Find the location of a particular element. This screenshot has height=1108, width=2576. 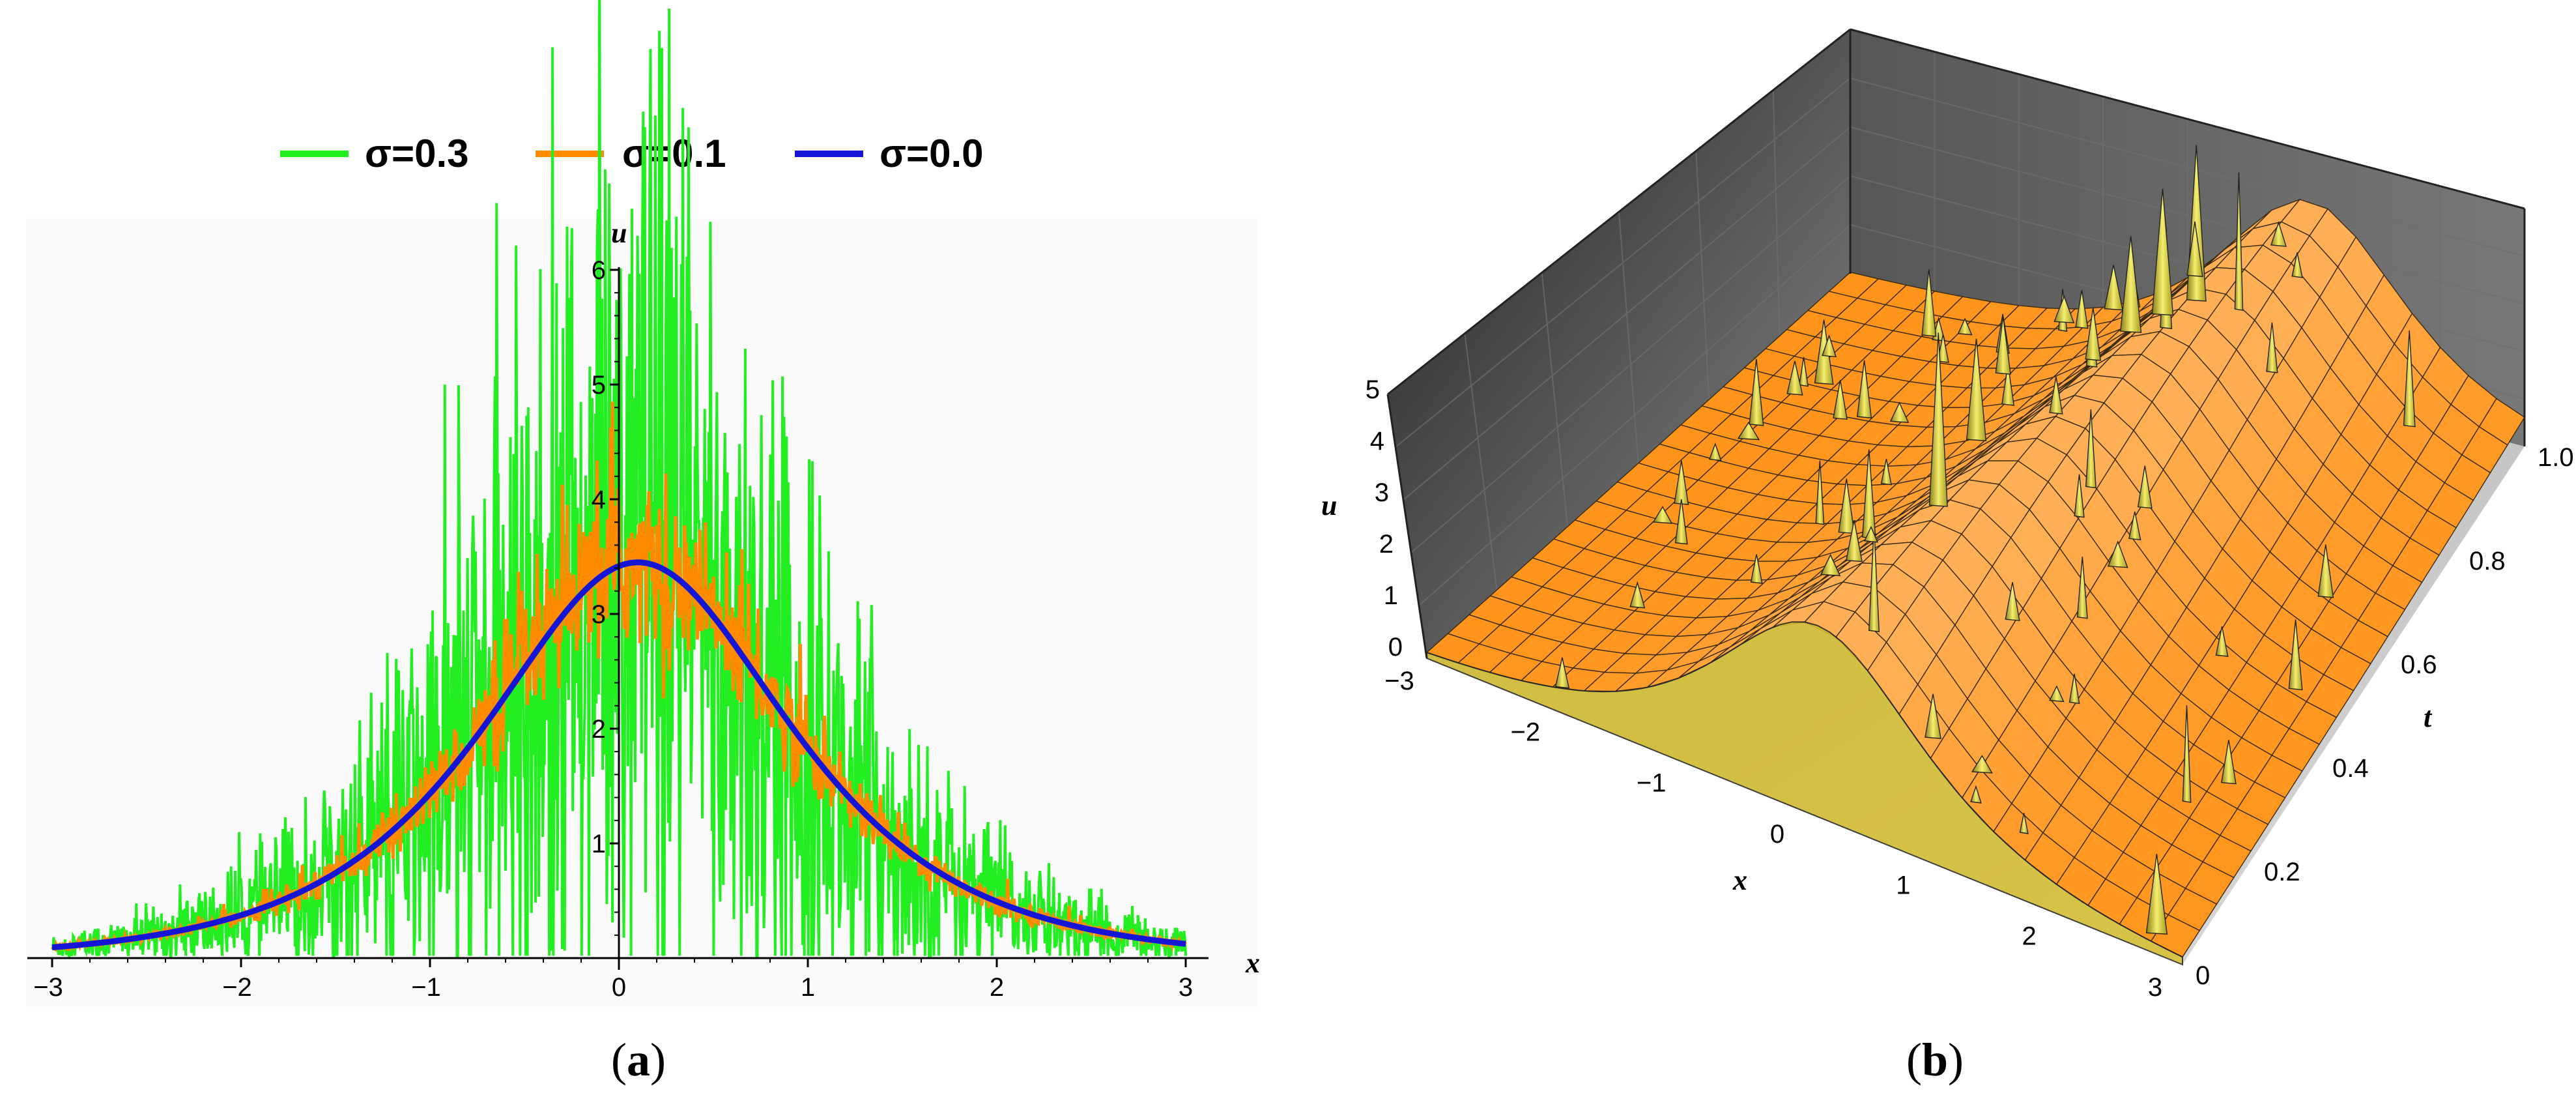

y-tick-label-a: 4 is located at coordinates (599, 500).